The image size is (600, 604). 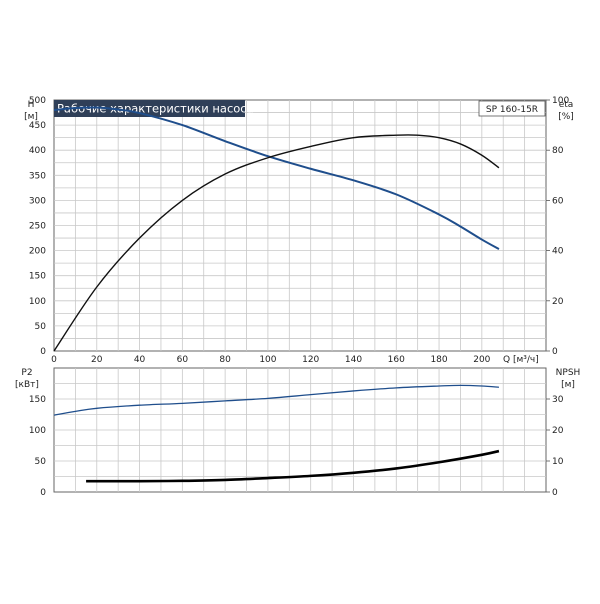 I want to click on y-left-tick-label: 0, so click(x=43, y=352).